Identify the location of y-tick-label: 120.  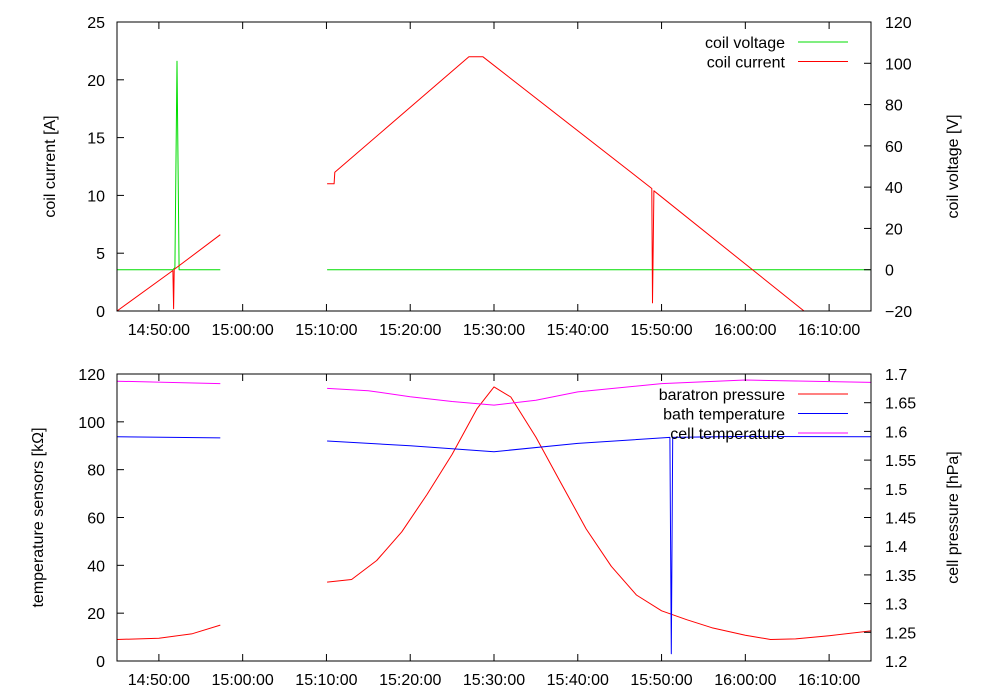
(91, 375).